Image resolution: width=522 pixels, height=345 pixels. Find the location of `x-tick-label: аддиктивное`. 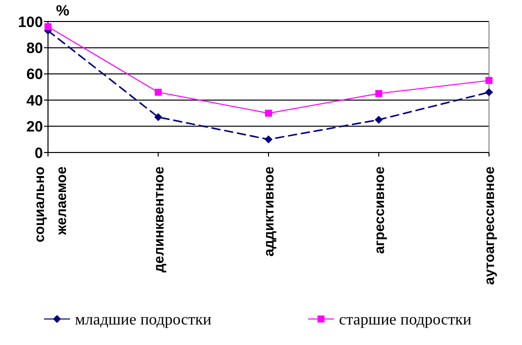

x-tick-label: аддиктивное is located at coordinates (268, 211).